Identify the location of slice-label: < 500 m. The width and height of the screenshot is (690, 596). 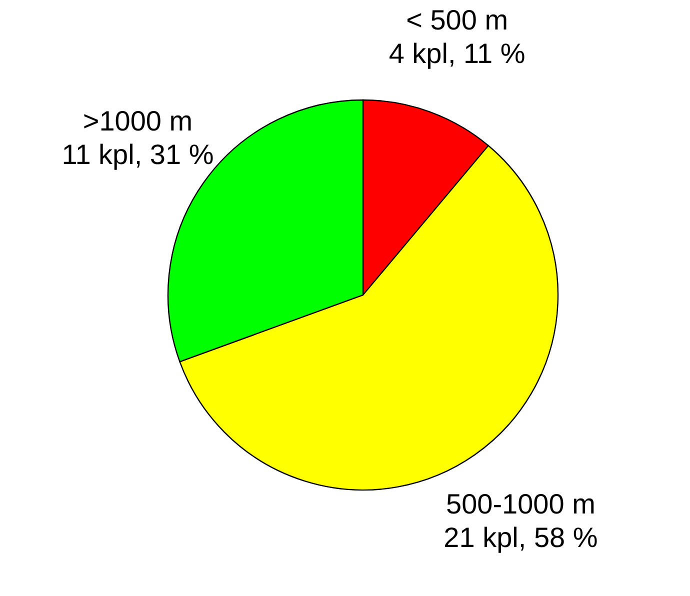
(457, 20).